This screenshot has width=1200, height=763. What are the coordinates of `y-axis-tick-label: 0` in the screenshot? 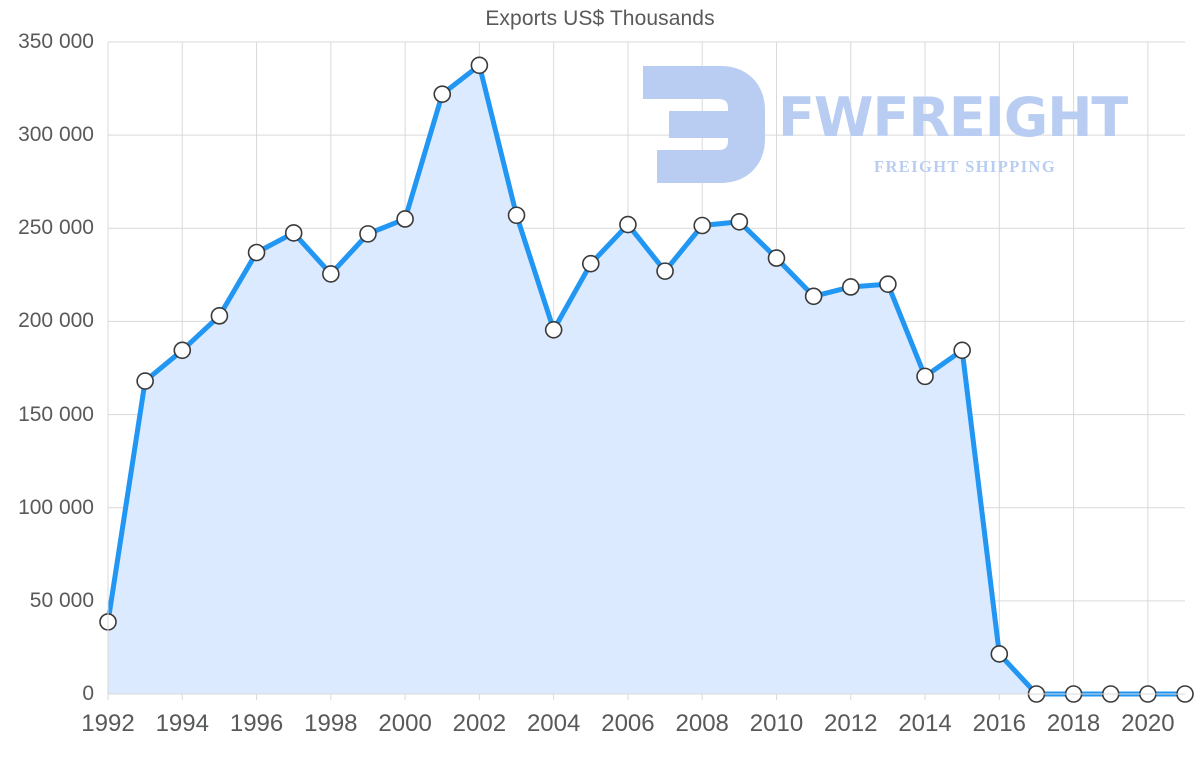 It's located at (88, 693).